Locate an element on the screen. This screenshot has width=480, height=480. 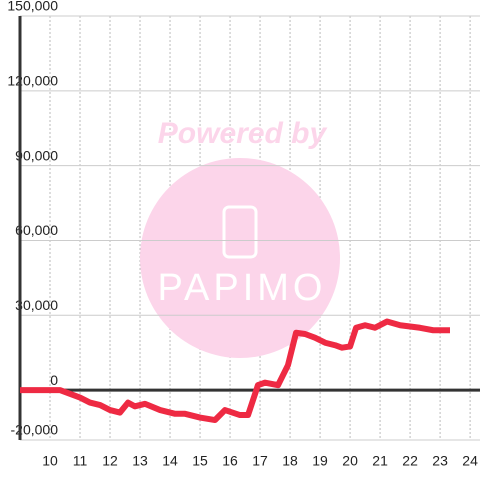
x-tick-label: 15 is located at coordinates (200, 461).